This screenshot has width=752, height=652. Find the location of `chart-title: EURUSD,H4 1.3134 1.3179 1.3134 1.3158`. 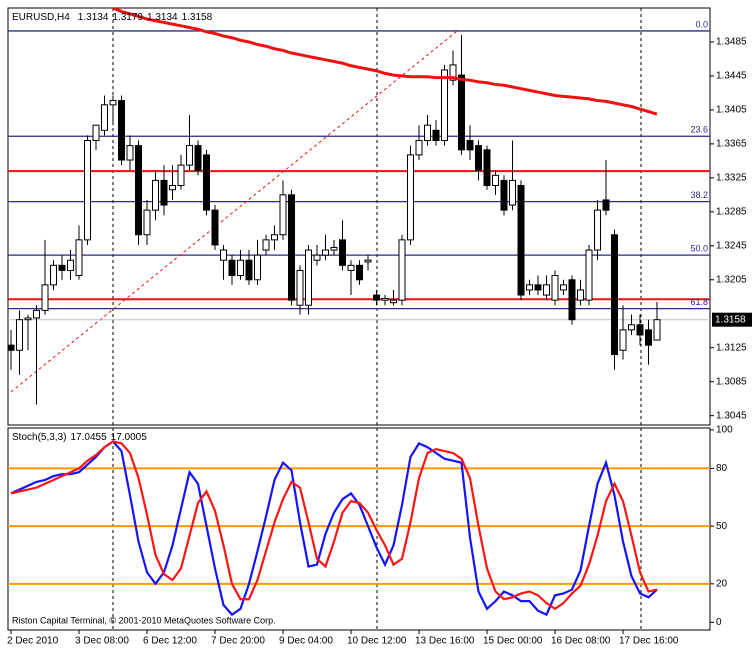

chart-title: EURUSD,H4 1.3134 1.3179 1.3134 1.3158 is located at coordinates (112, 17).